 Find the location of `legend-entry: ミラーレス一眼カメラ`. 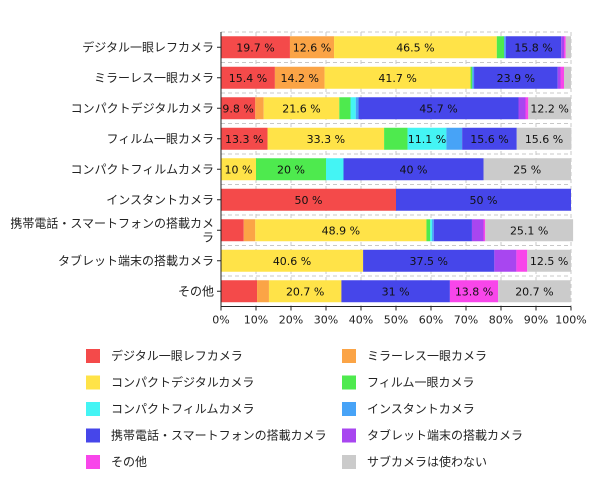

legend-entry: ミラーレス一眼カメラ is located at coordinates (427, 356).